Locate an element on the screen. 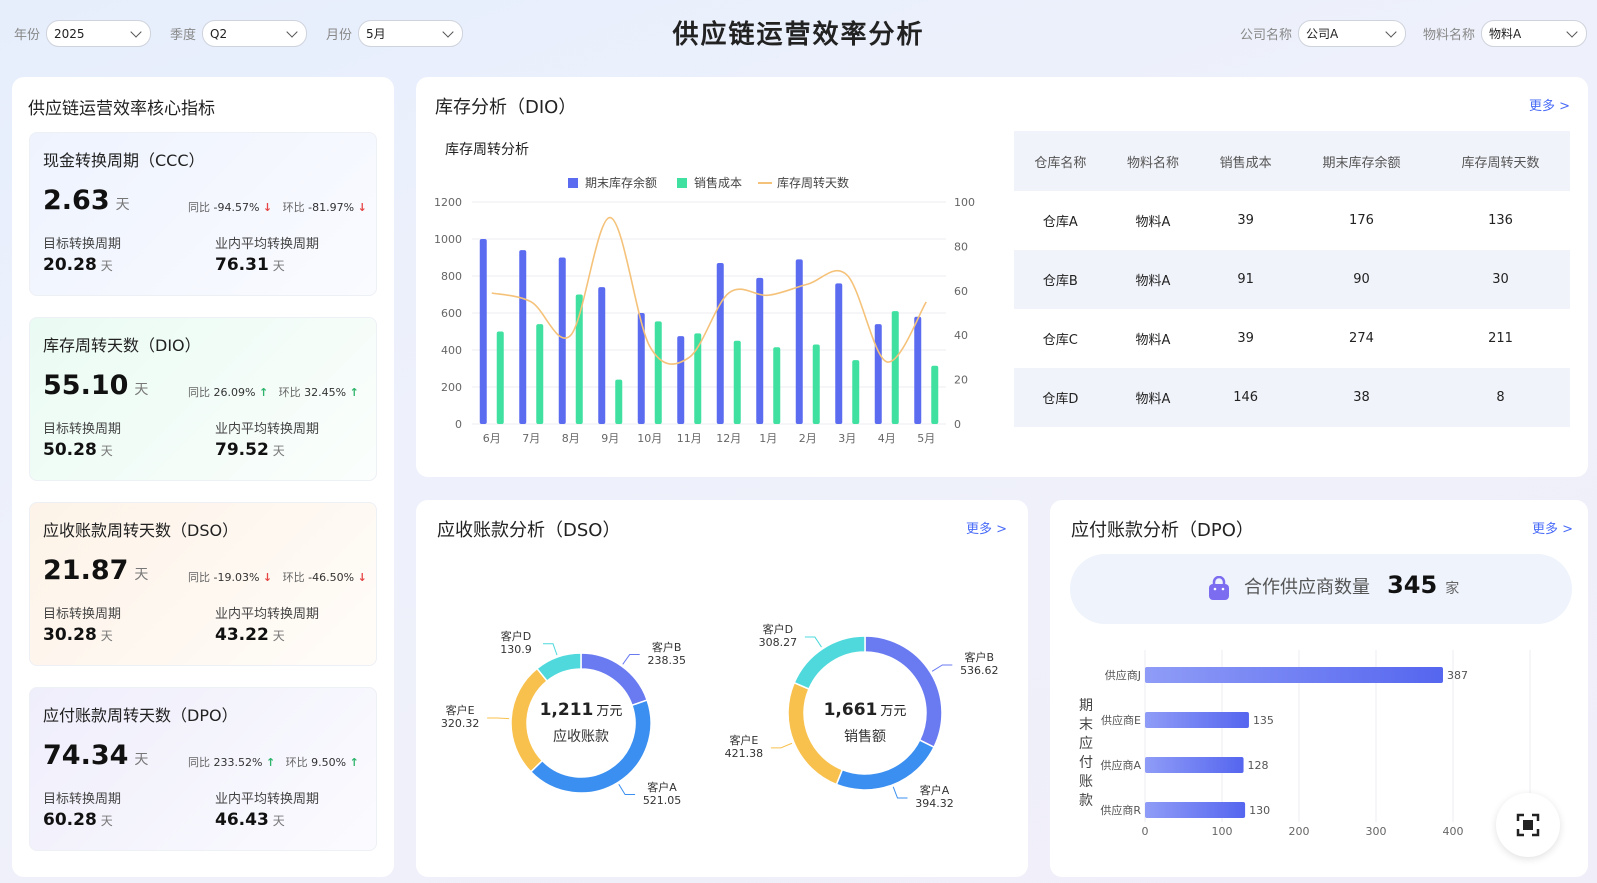 The height and width of the screenshot is (883, 1597). donut-label: 客户E 320.32 is located at coordinates (460, 717).